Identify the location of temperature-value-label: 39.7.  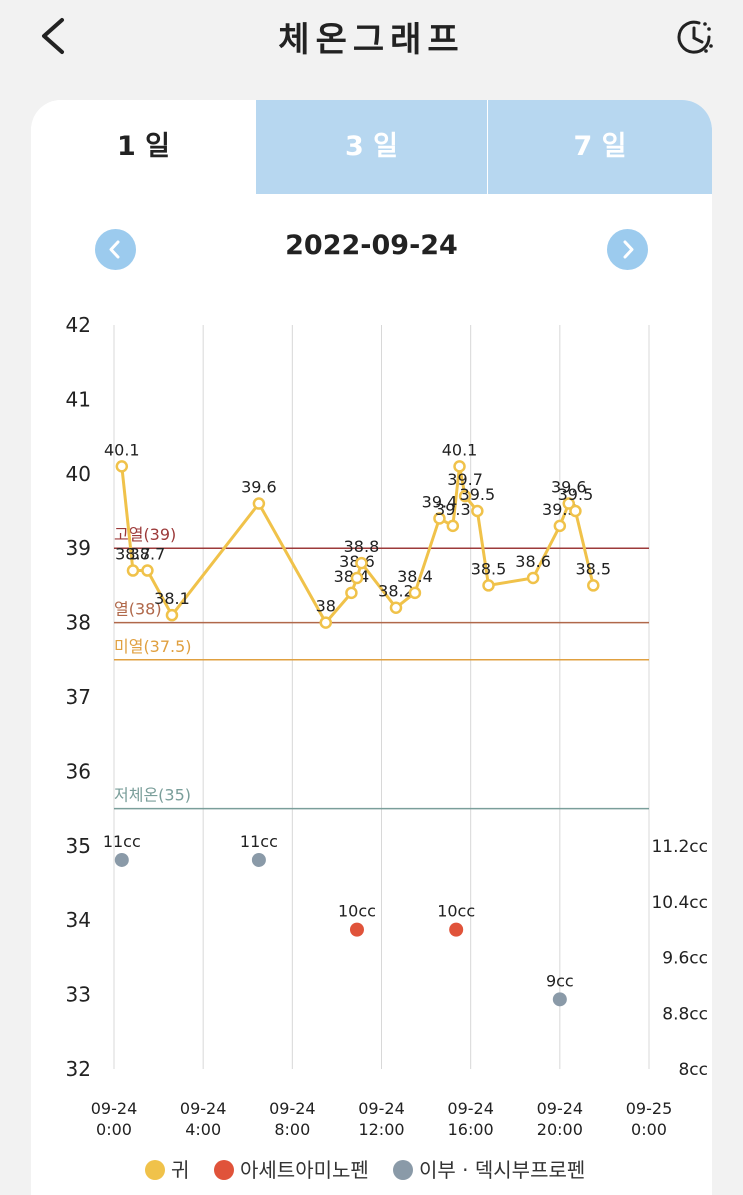
(465, 479).